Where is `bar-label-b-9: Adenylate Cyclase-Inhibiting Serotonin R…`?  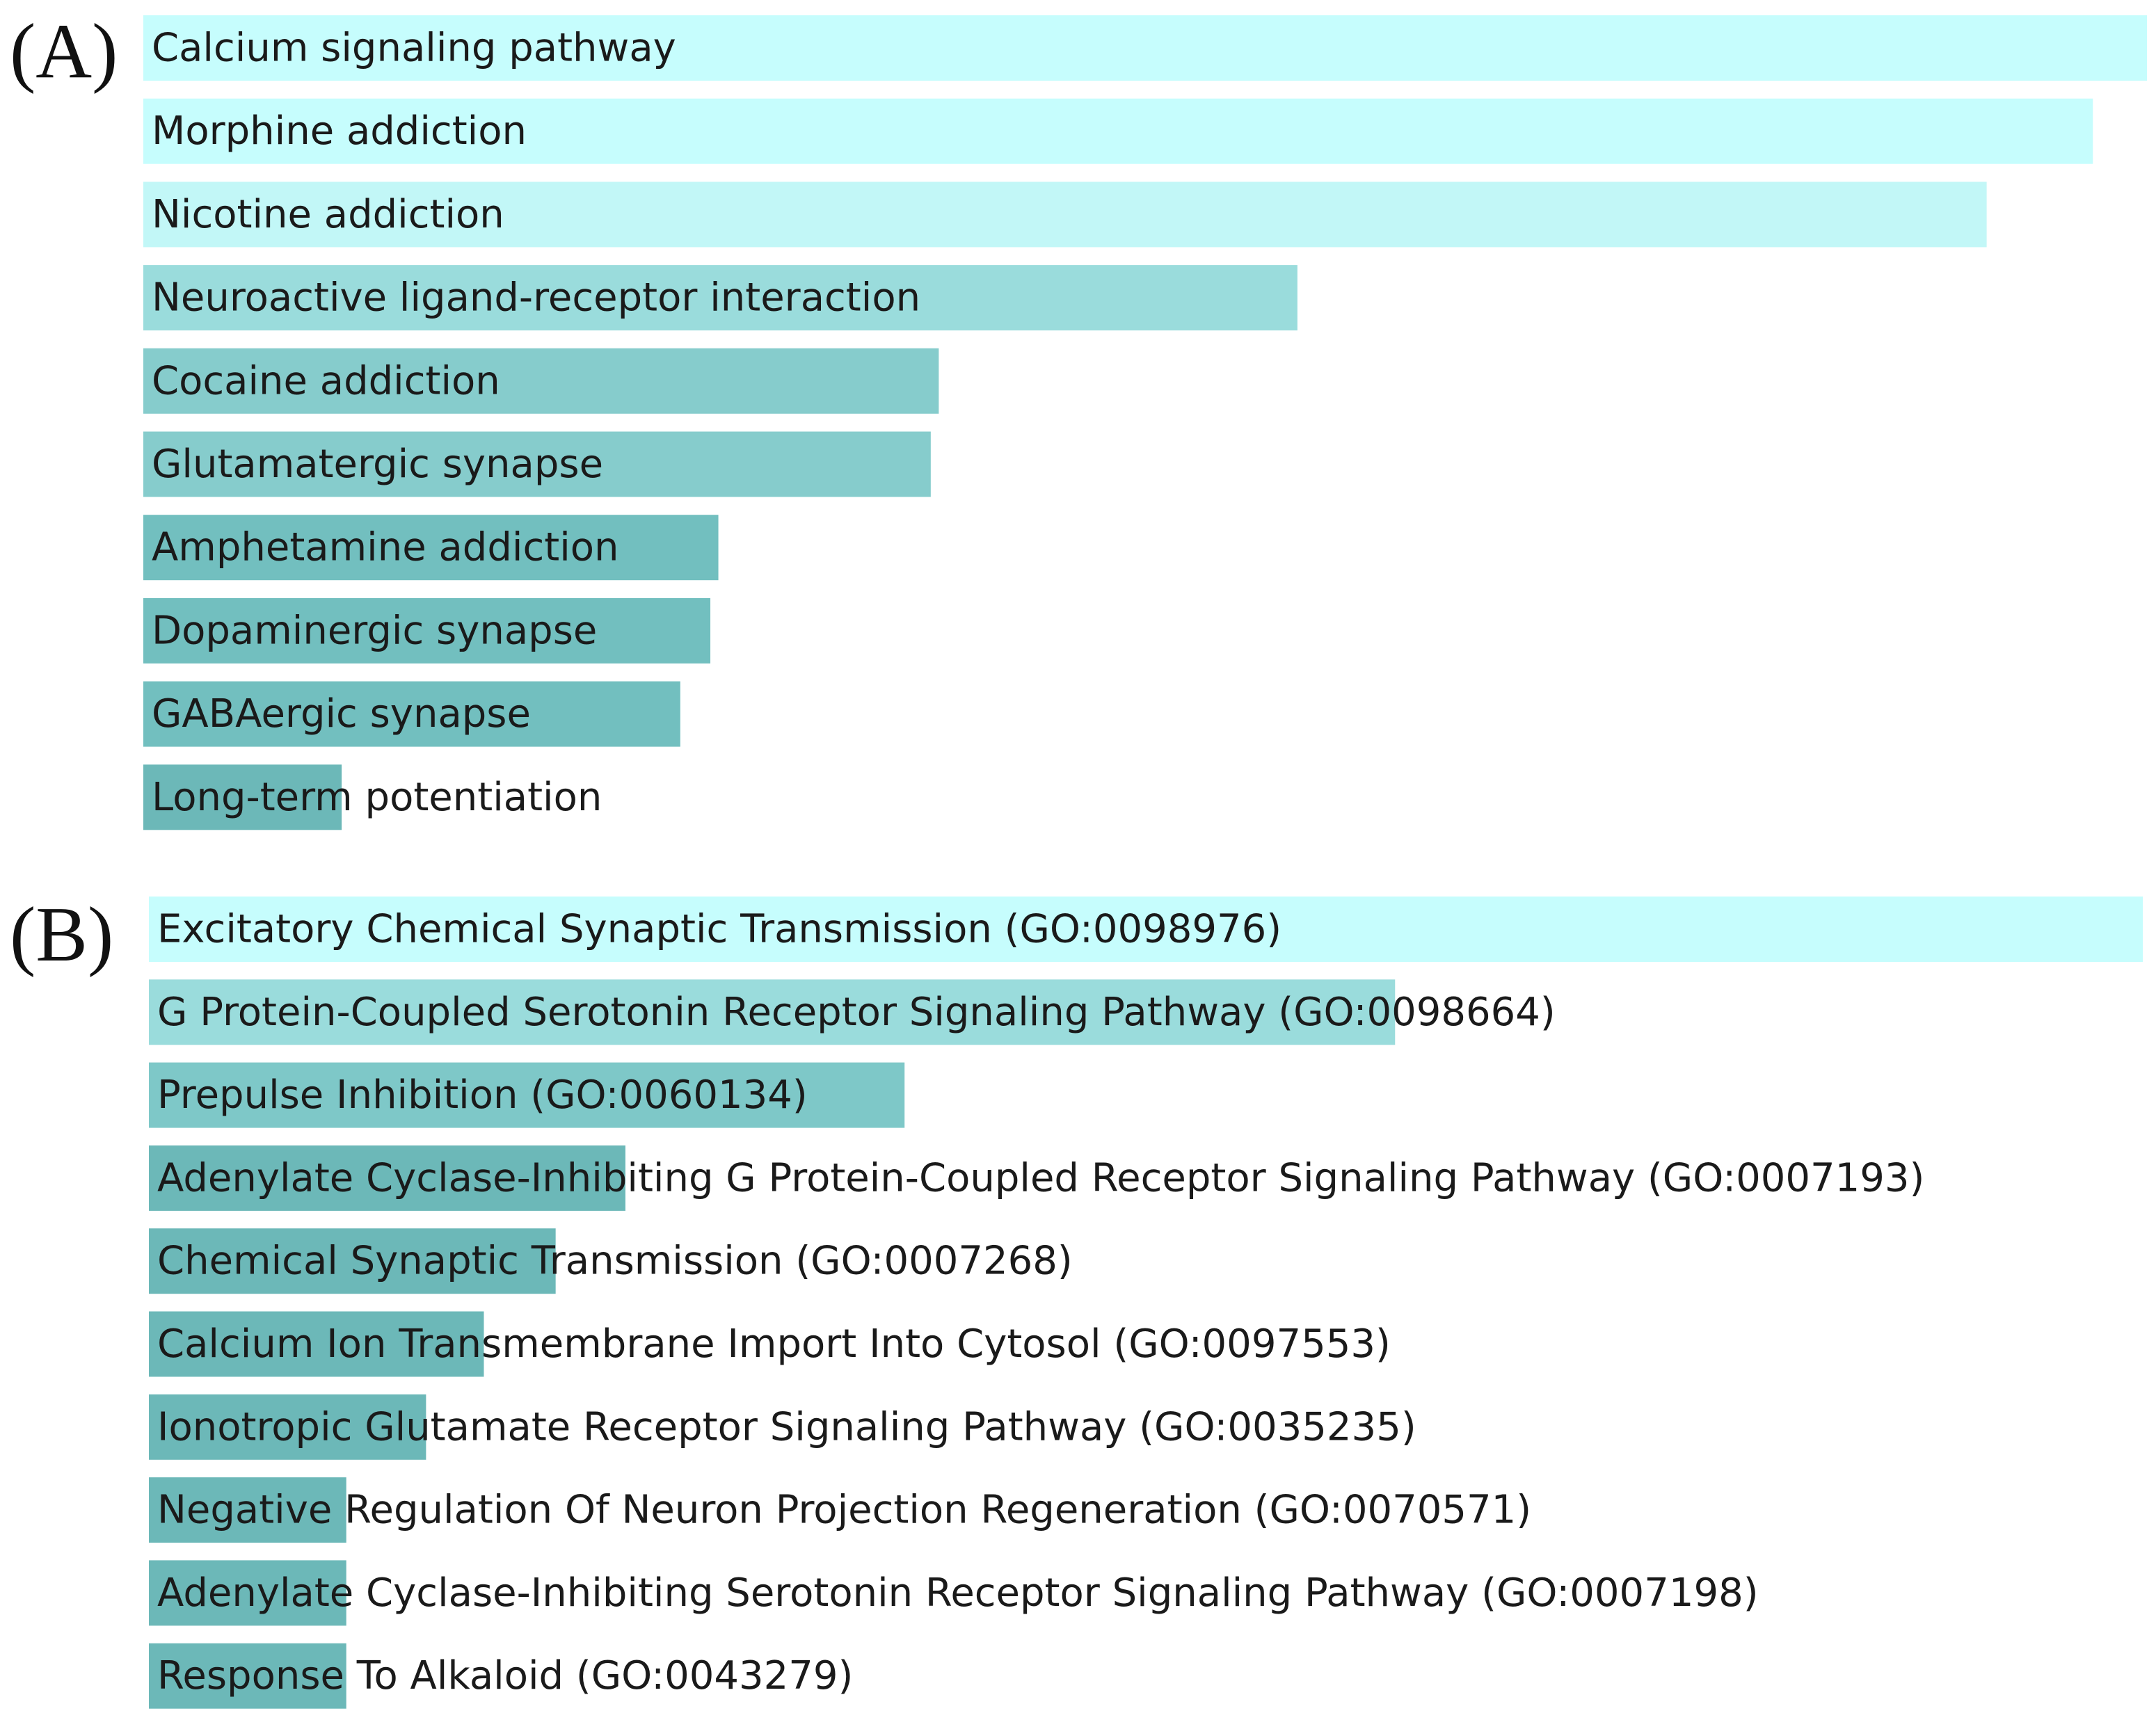
bar-label-b-9: Adenylate Cyclase-Inhibiting Serotonin R… is located at coordinates (958, 1593).